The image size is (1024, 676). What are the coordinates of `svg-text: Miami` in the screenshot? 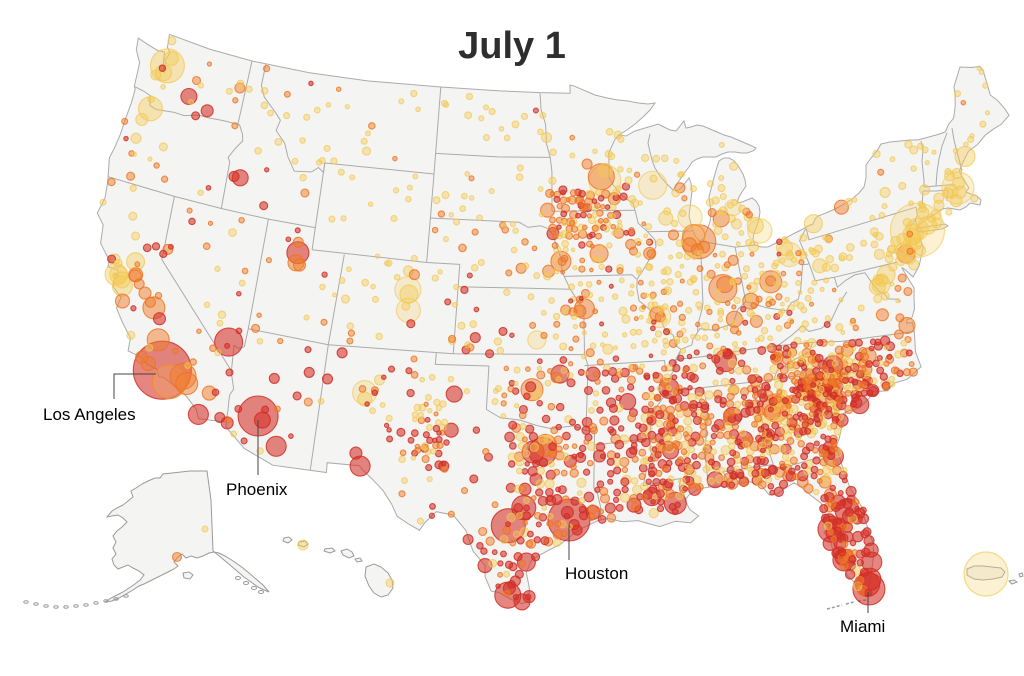 It's located at (862, 626).